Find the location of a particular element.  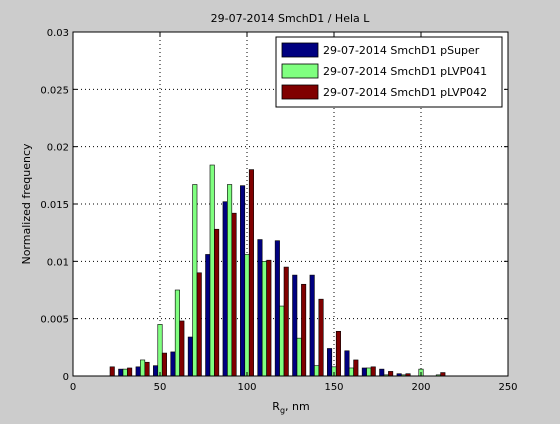

x-tick-label: 250 is located at coordinates (507, 387).